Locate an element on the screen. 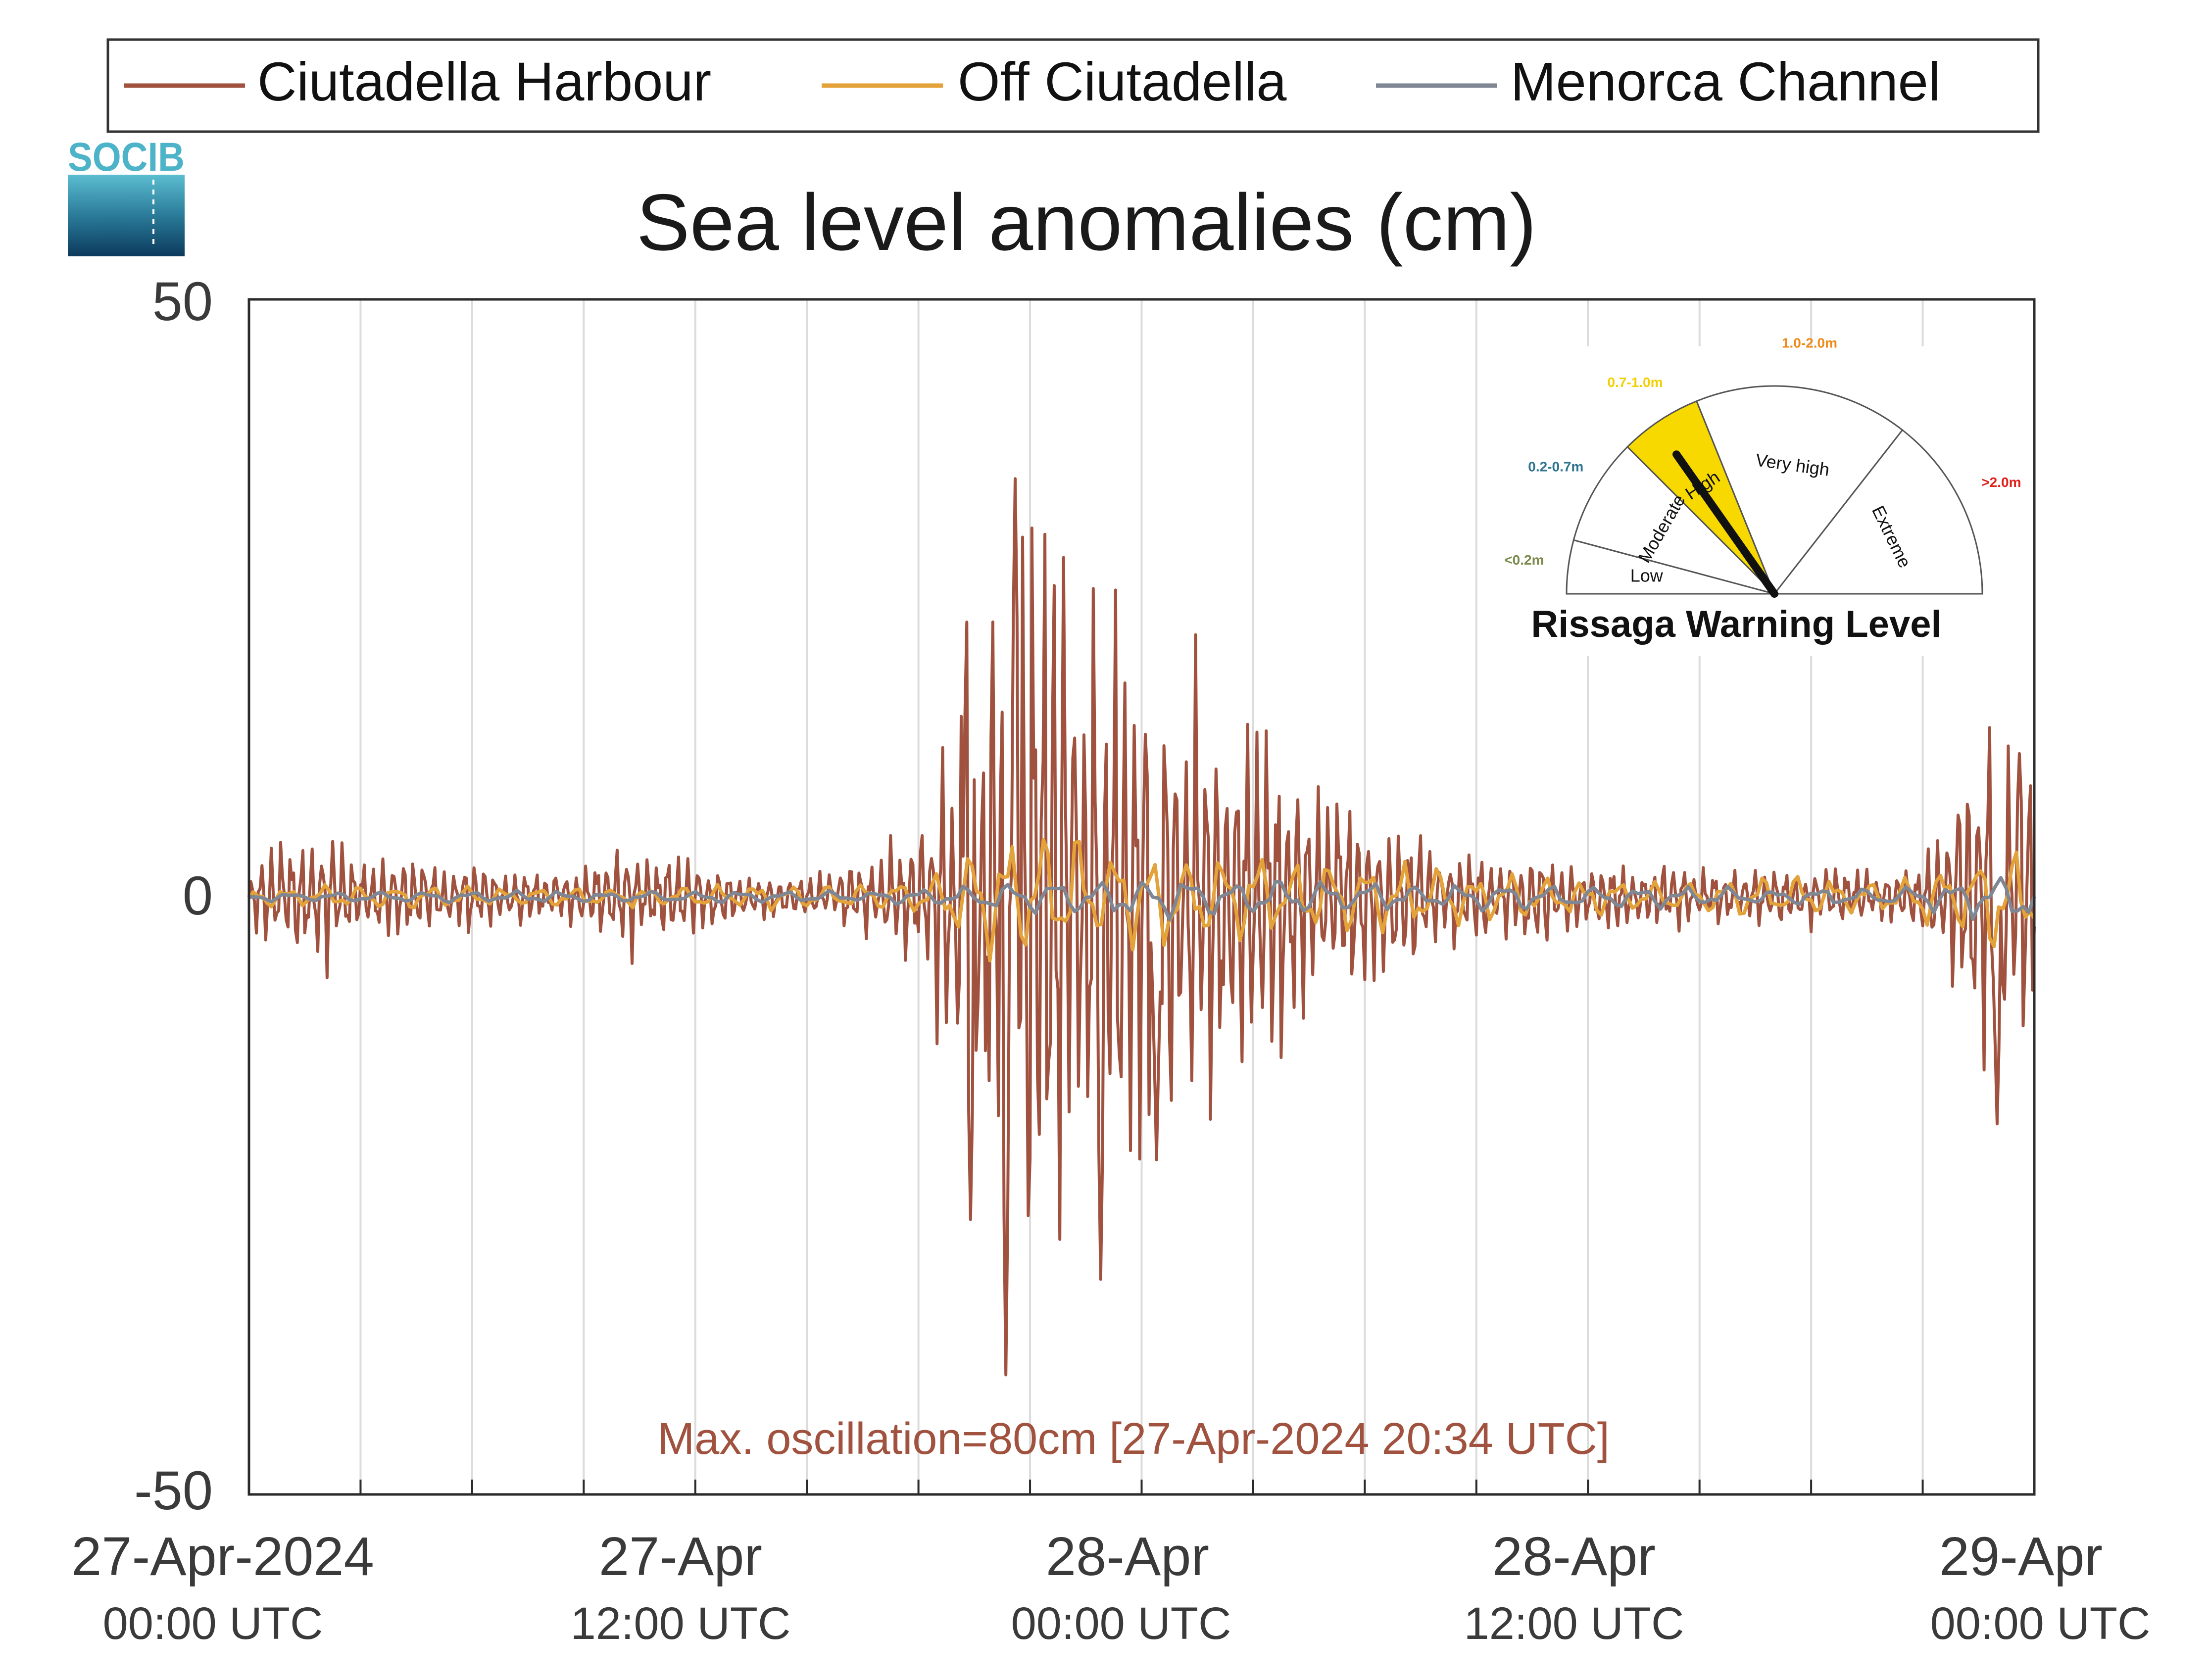 Image resolution: width=2209 pixels, height=1680 pixels. x-tick-date-12: 27-Apr is located at coordinates (680, 1557).